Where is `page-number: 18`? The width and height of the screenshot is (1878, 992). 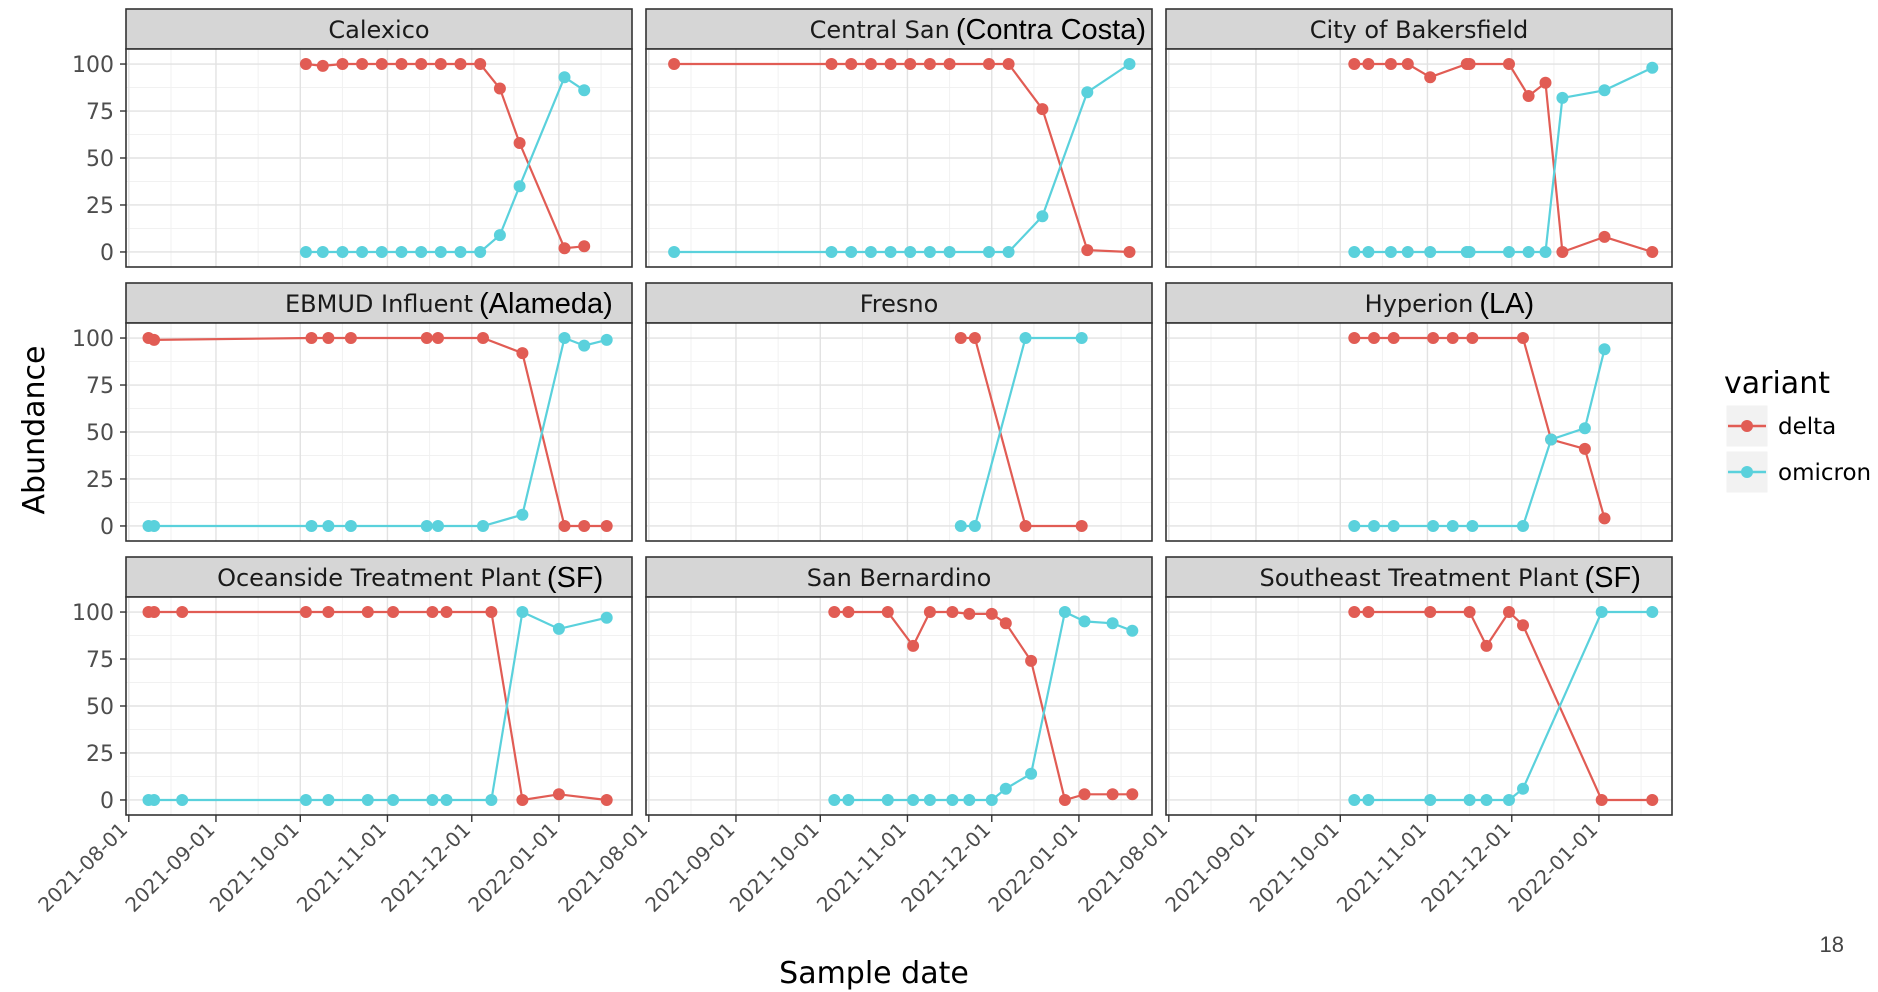 page-number: 18 is located at coordinates (1832, 944).